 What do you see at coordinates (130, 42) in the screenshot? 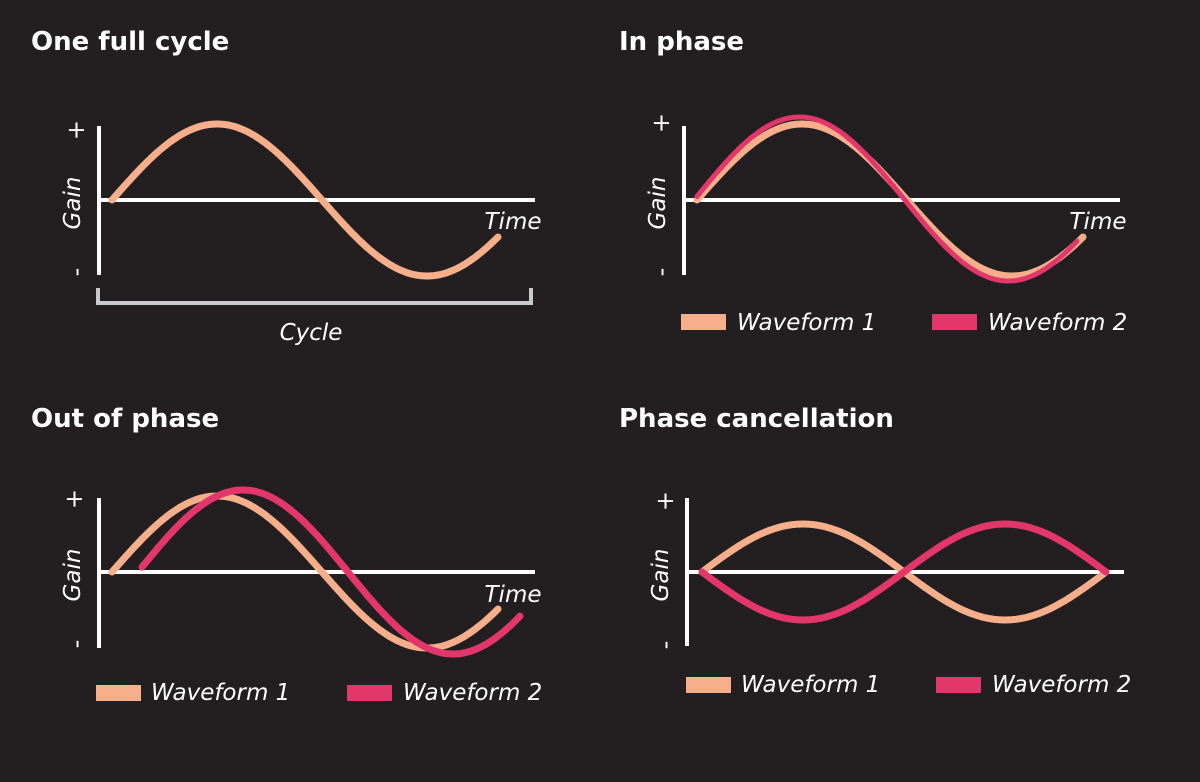
I see `panel-title: One full cycle` at bounding box center [130, 42].